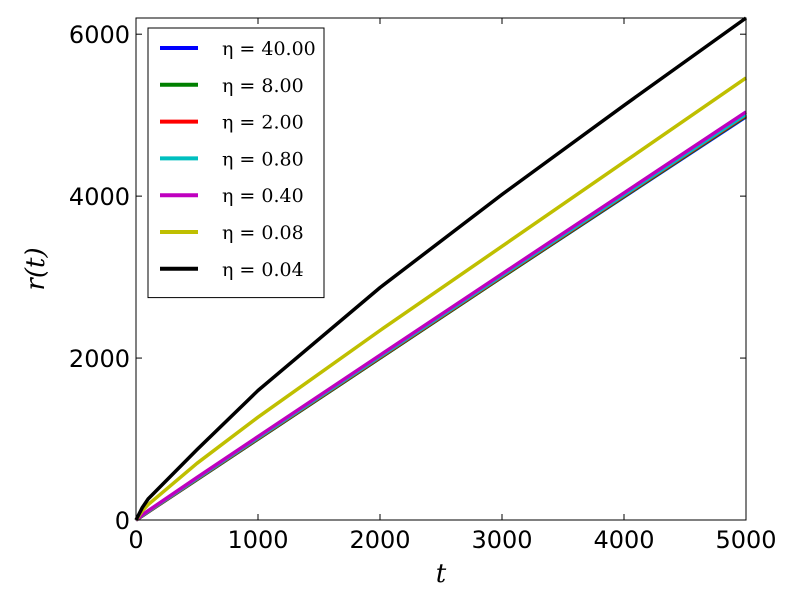  Describe the element at coordinates (623, 540) in the screenshot. I see `x-tick-label: 4000` at that location.